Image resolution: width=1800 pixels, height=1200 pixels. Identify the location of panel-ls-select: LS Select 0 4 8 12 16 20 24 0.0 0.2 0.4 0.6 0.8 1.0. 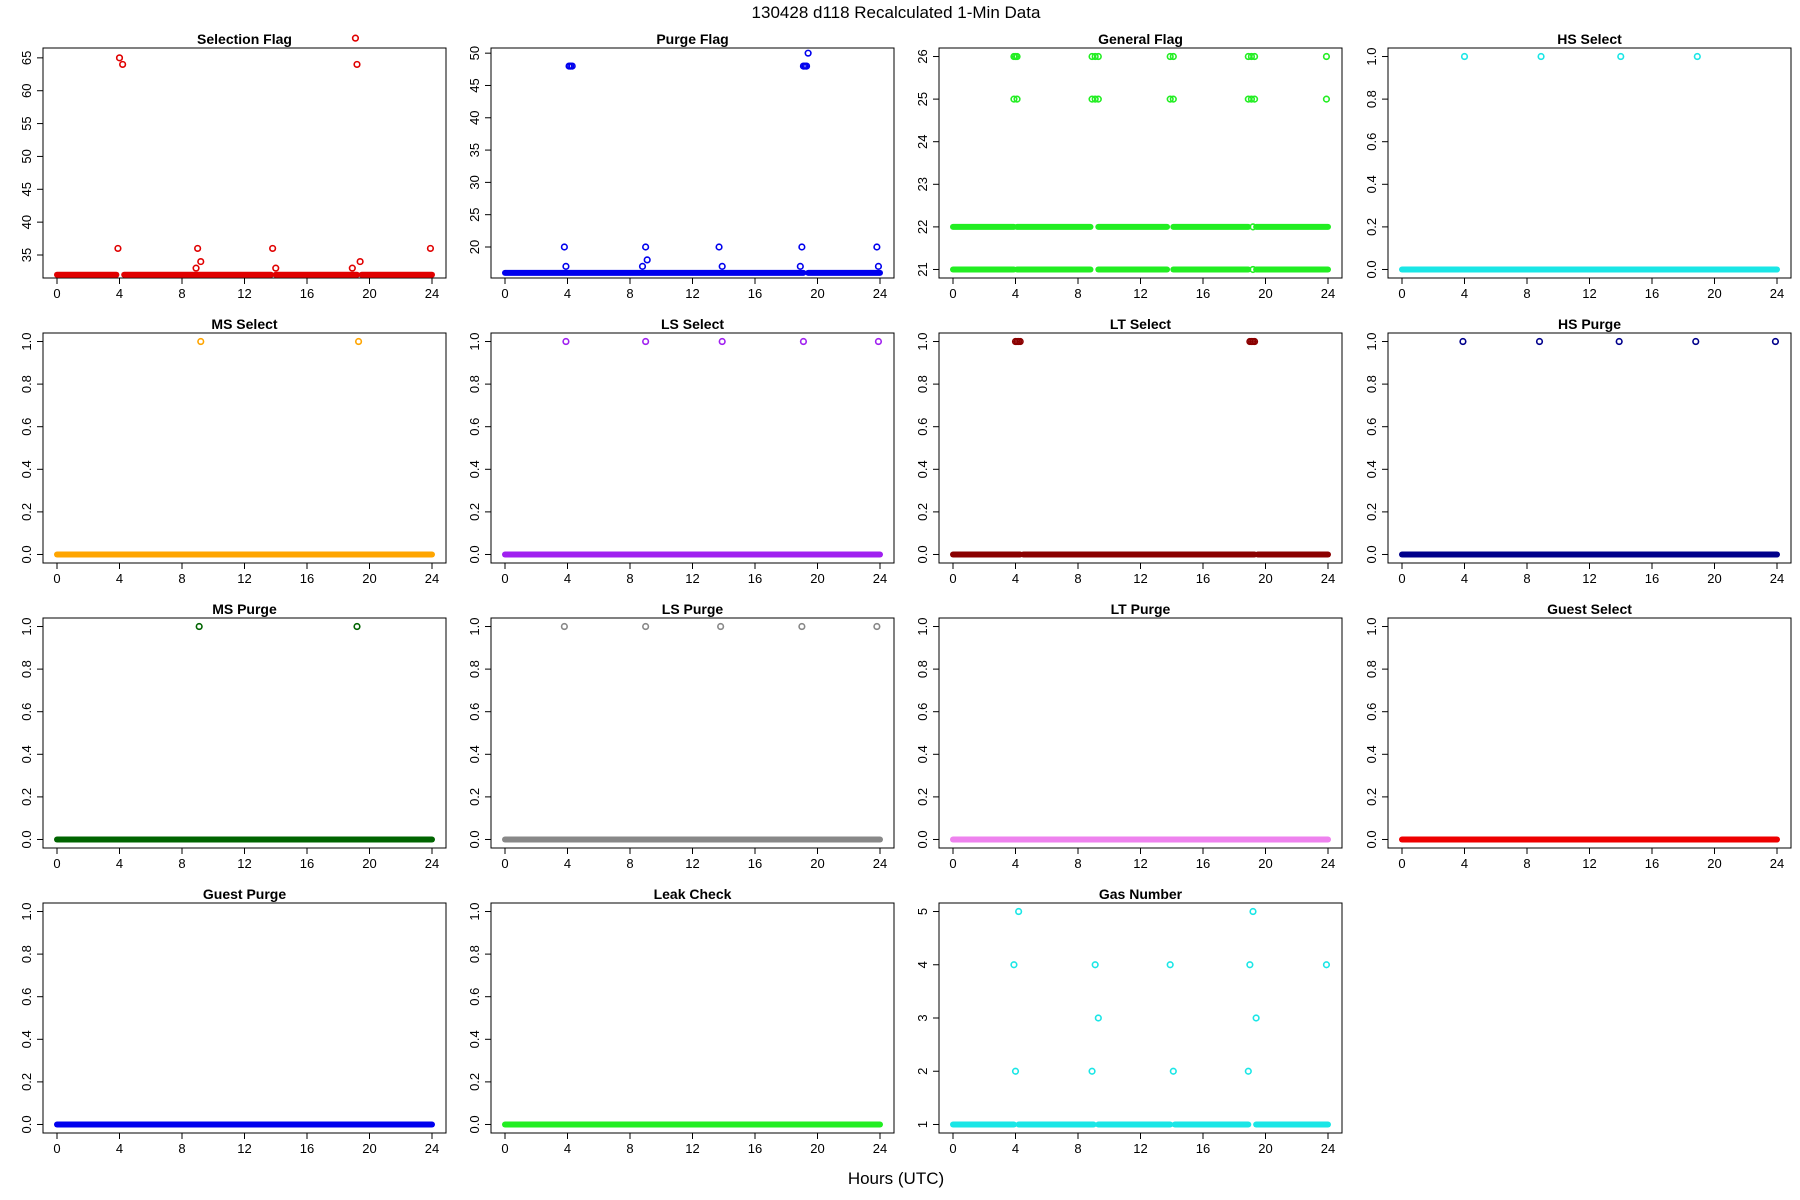
(681, 451).